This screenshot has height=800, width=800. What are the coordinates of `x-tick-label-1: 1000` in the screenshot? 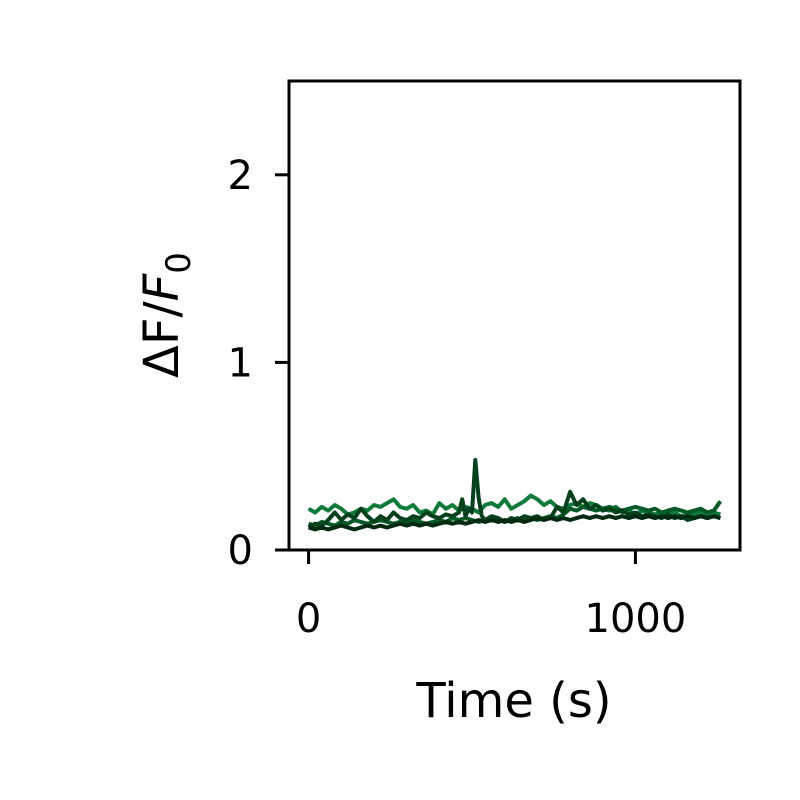 It's located at (636, 619).